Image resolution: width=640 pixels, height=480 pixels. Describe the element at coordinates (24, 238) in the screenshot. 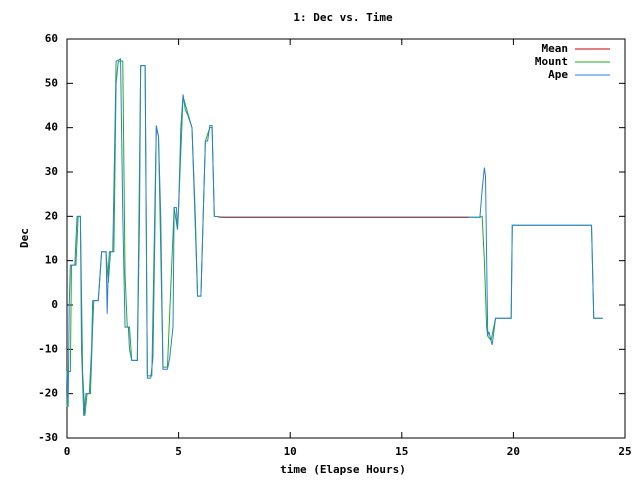

I see `y-axis-label: Dec` at that location.